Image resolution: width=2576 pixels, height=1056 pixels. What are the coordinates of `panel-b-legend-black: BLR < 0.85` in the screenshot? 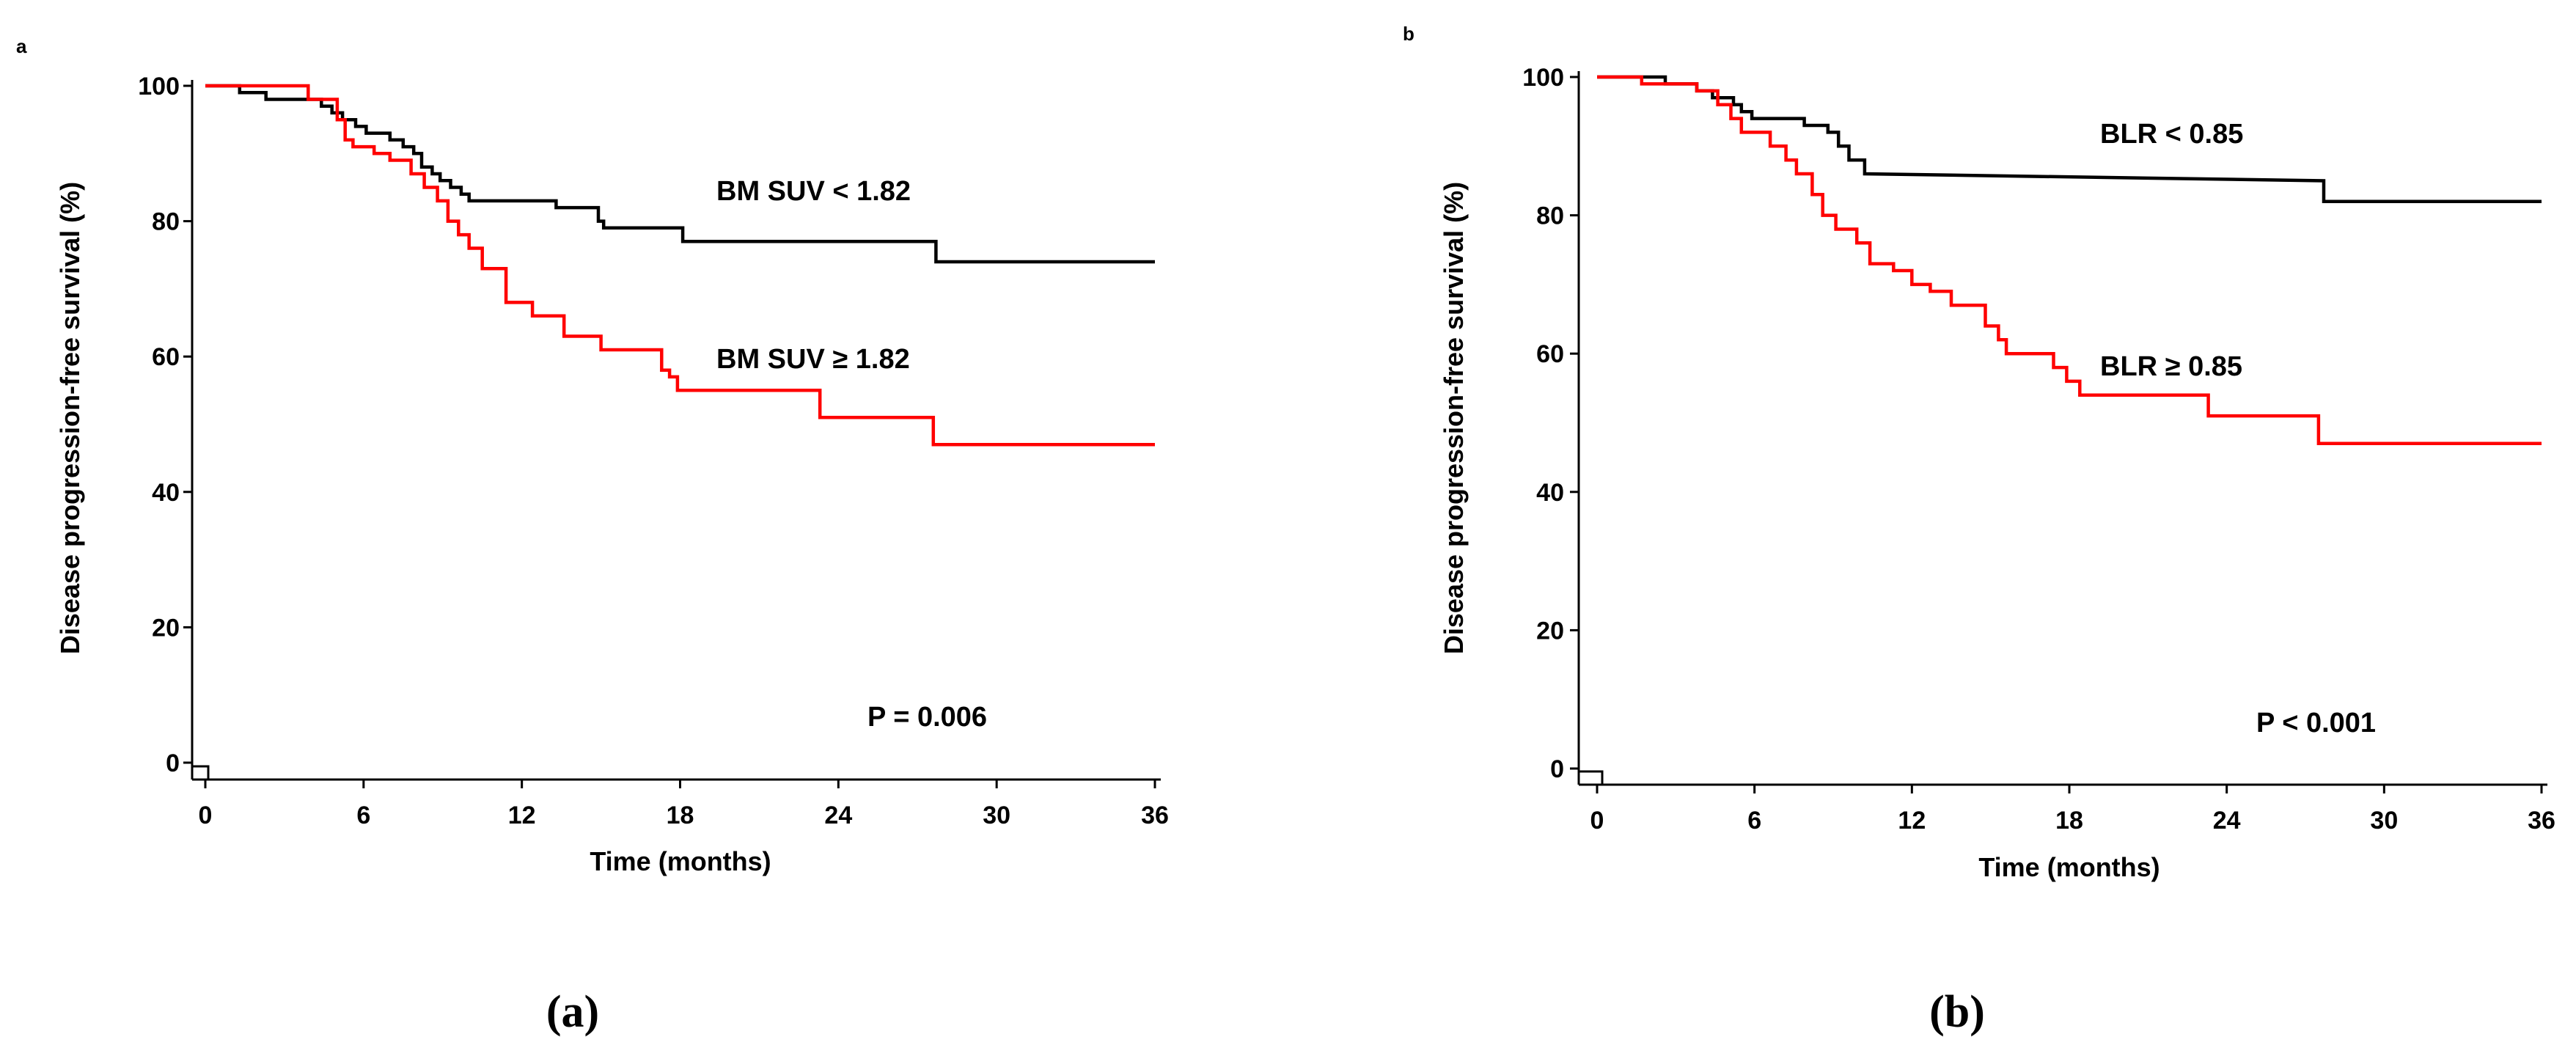 It's located at (2171, 134).